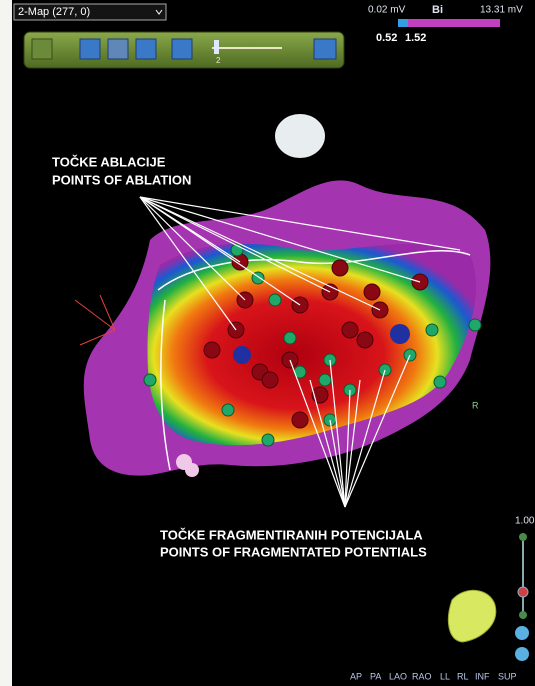 The image size is (535, 686). I want to click on map-selector-label: 2-Map (277, 0), so click(54, 12).